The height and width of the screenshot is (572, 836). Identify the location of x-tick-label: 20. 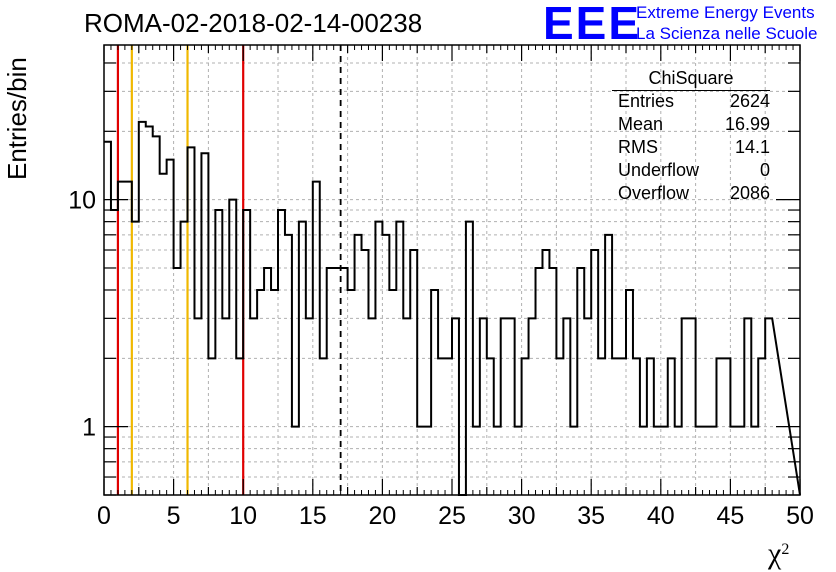
(382, 516).